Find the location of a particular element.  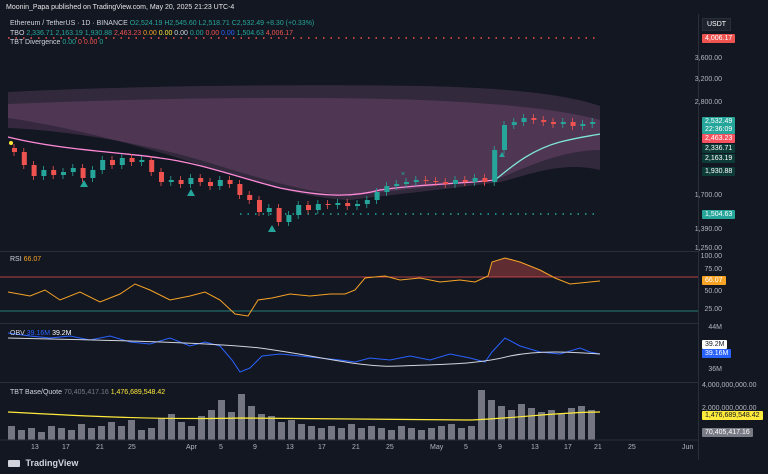

change-value: +8.30 (+0.33%) is located at coordinates (290, 23).